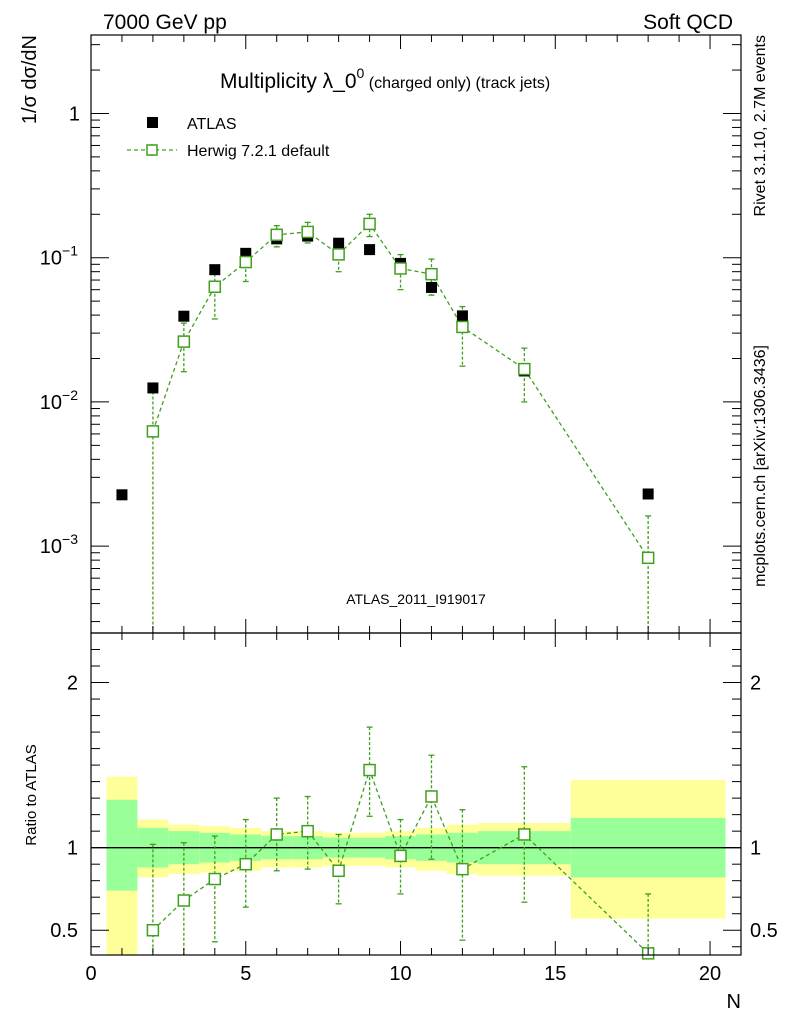 The height and width of the screenshot is (1024, 786). What do you see at coordinates (64, 931) in the screenshot?
I see `ratio-y-tick-label: 0.5` at bounding box center [64, 931].